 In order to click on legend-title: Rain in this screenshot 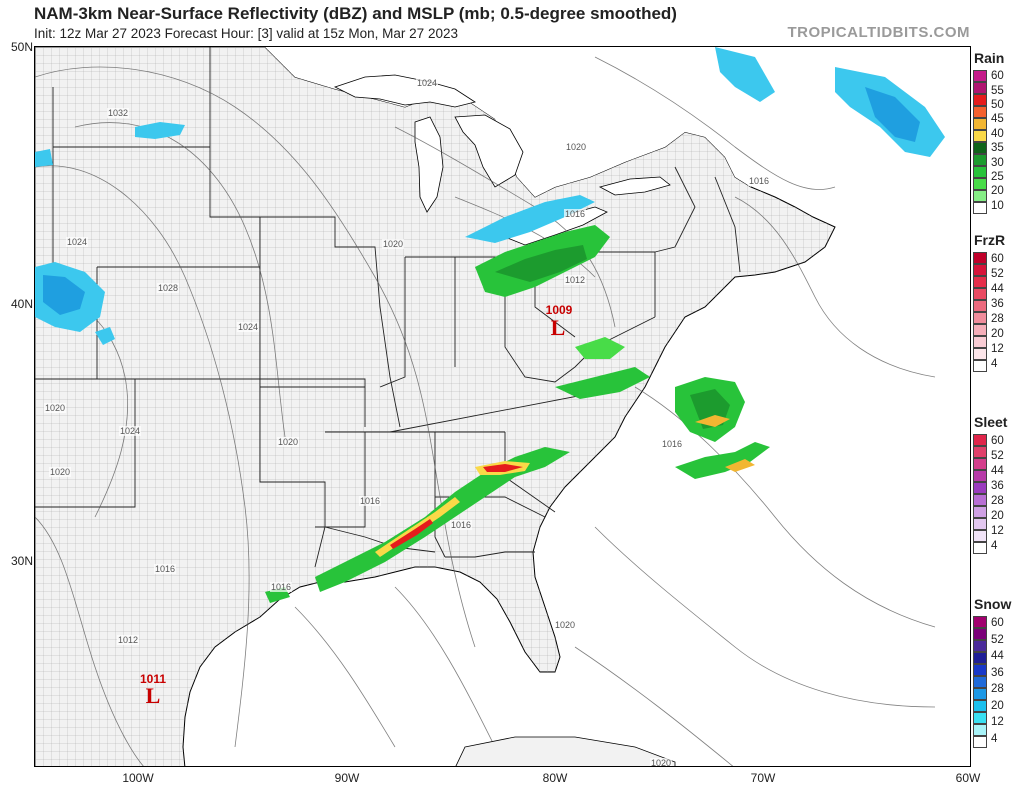, I will do `click(989, 58)`.